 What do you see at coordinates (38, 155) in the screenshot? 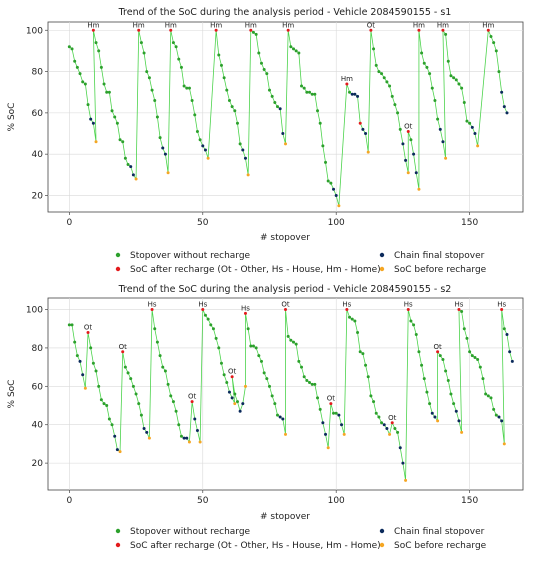
I see `y-tick-label: 40` at bounding box center [38, 155].